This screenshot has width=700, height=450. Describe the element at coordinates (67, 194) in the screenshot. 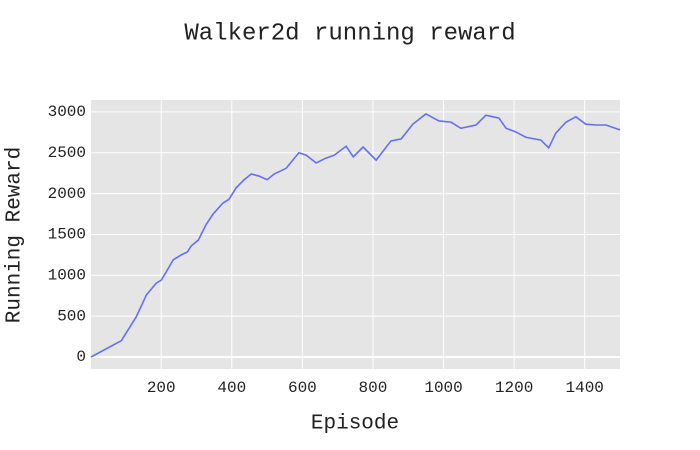

I see `y-tick-label: 2000` at that location.